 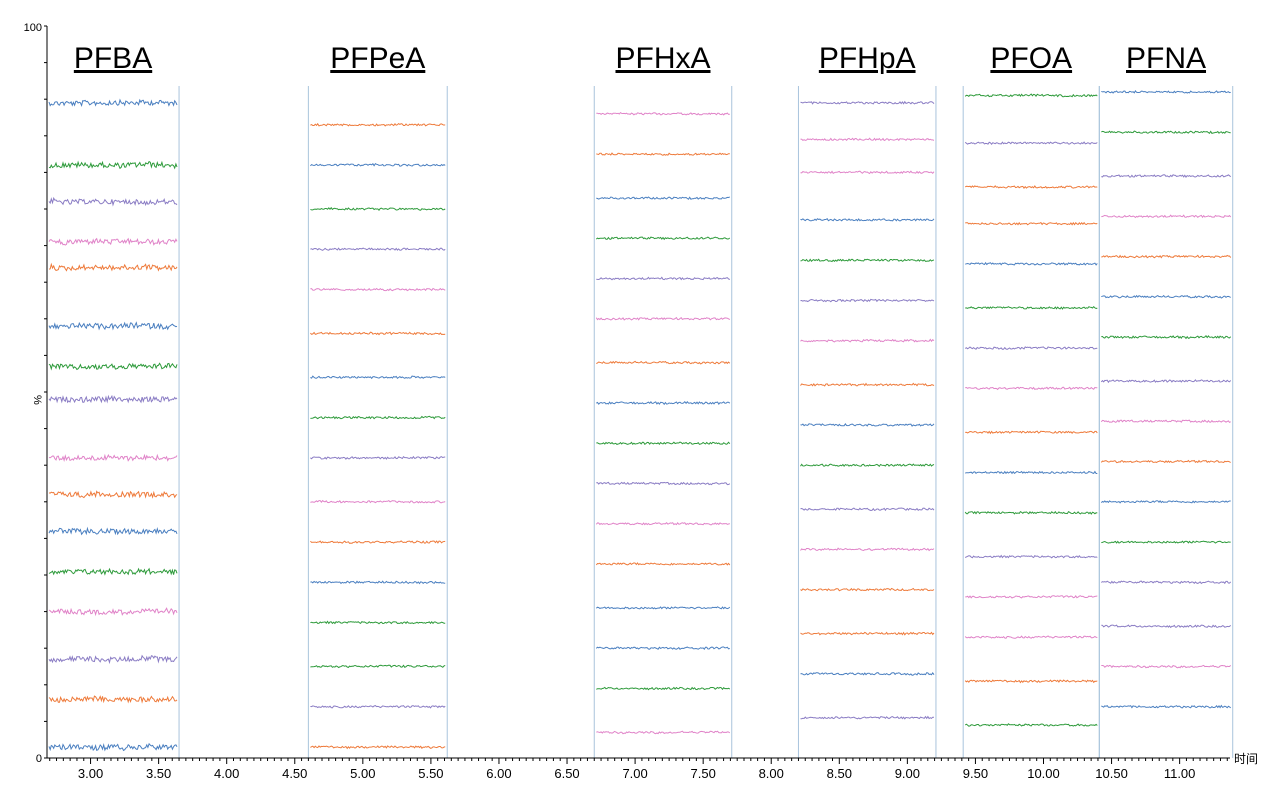 I want to click on x-tick-label: 8.00, so click(x=771, y=773).